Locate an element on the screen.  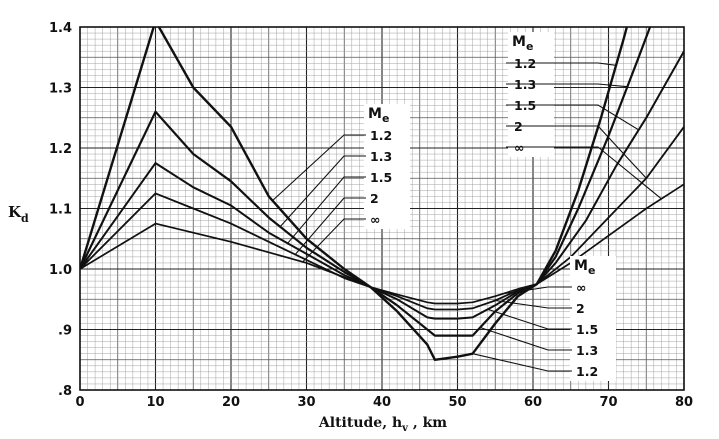
x-axis-label-main: Altitude, is located at coordinates (355, 423).